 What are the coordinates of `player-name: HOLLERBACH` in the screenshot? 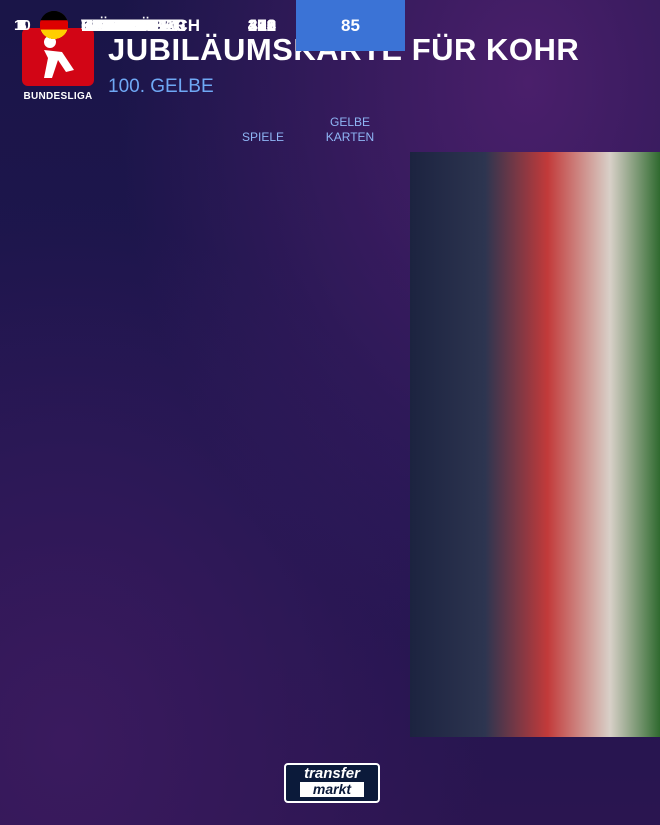 It's located at (140, 25).